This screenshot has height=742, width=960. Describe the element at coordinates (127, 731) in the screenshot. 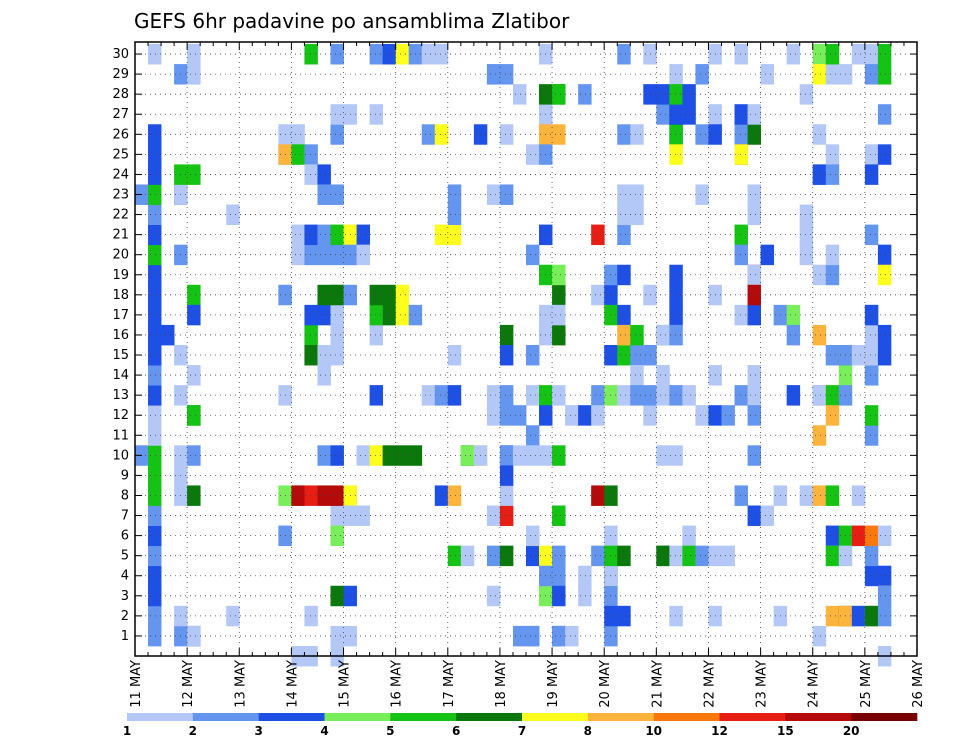

I see `colorbar-tick-label: 1` at that location.